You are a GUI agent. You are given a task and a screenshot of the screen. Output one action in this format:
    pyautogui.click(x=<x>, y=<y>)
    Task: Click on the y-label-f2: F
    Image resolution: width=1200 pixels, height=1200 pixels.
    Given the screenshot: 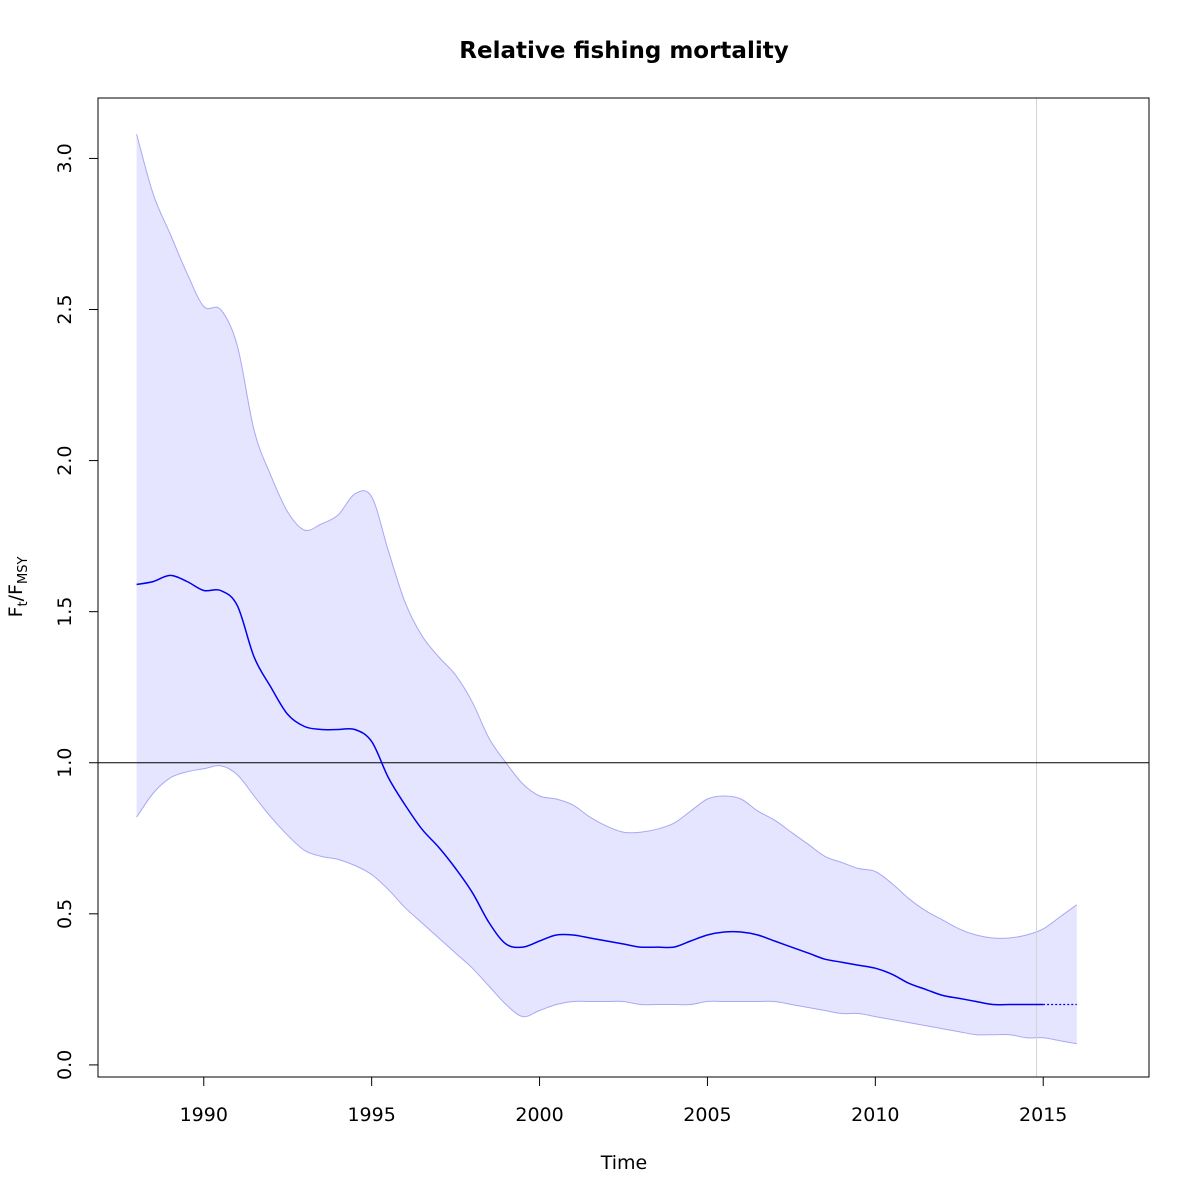 What is the action you would take?
    pyautogui.click(x=16, y=589)
    